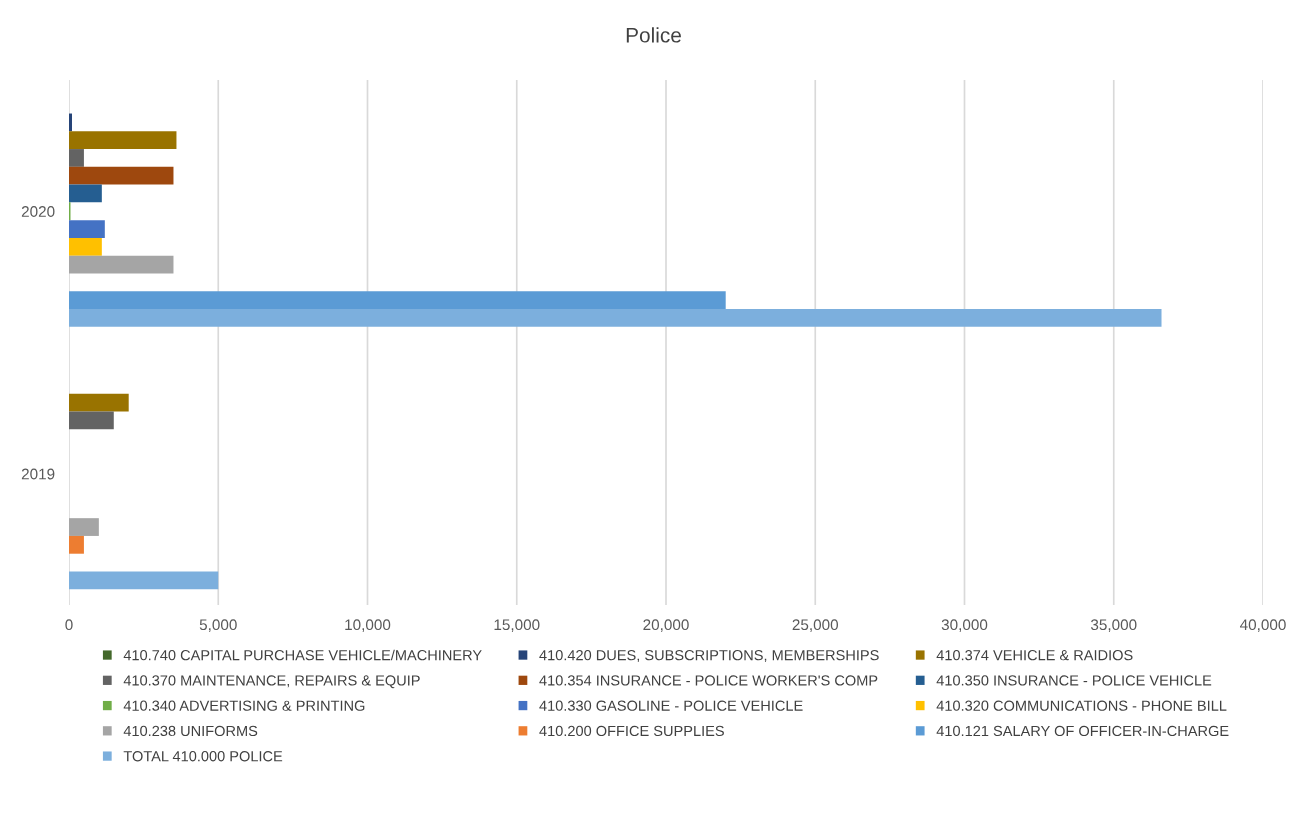 This screenshot has width=1307, height=823. I want to click on chart-title: Police, so click(653, 35).